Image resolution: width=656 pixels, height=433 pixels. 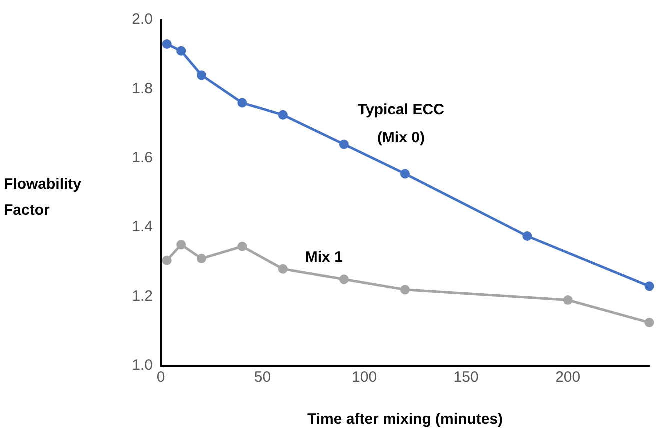 I want to click on y-tick-label: 1.6, so click(x=142, y=158).